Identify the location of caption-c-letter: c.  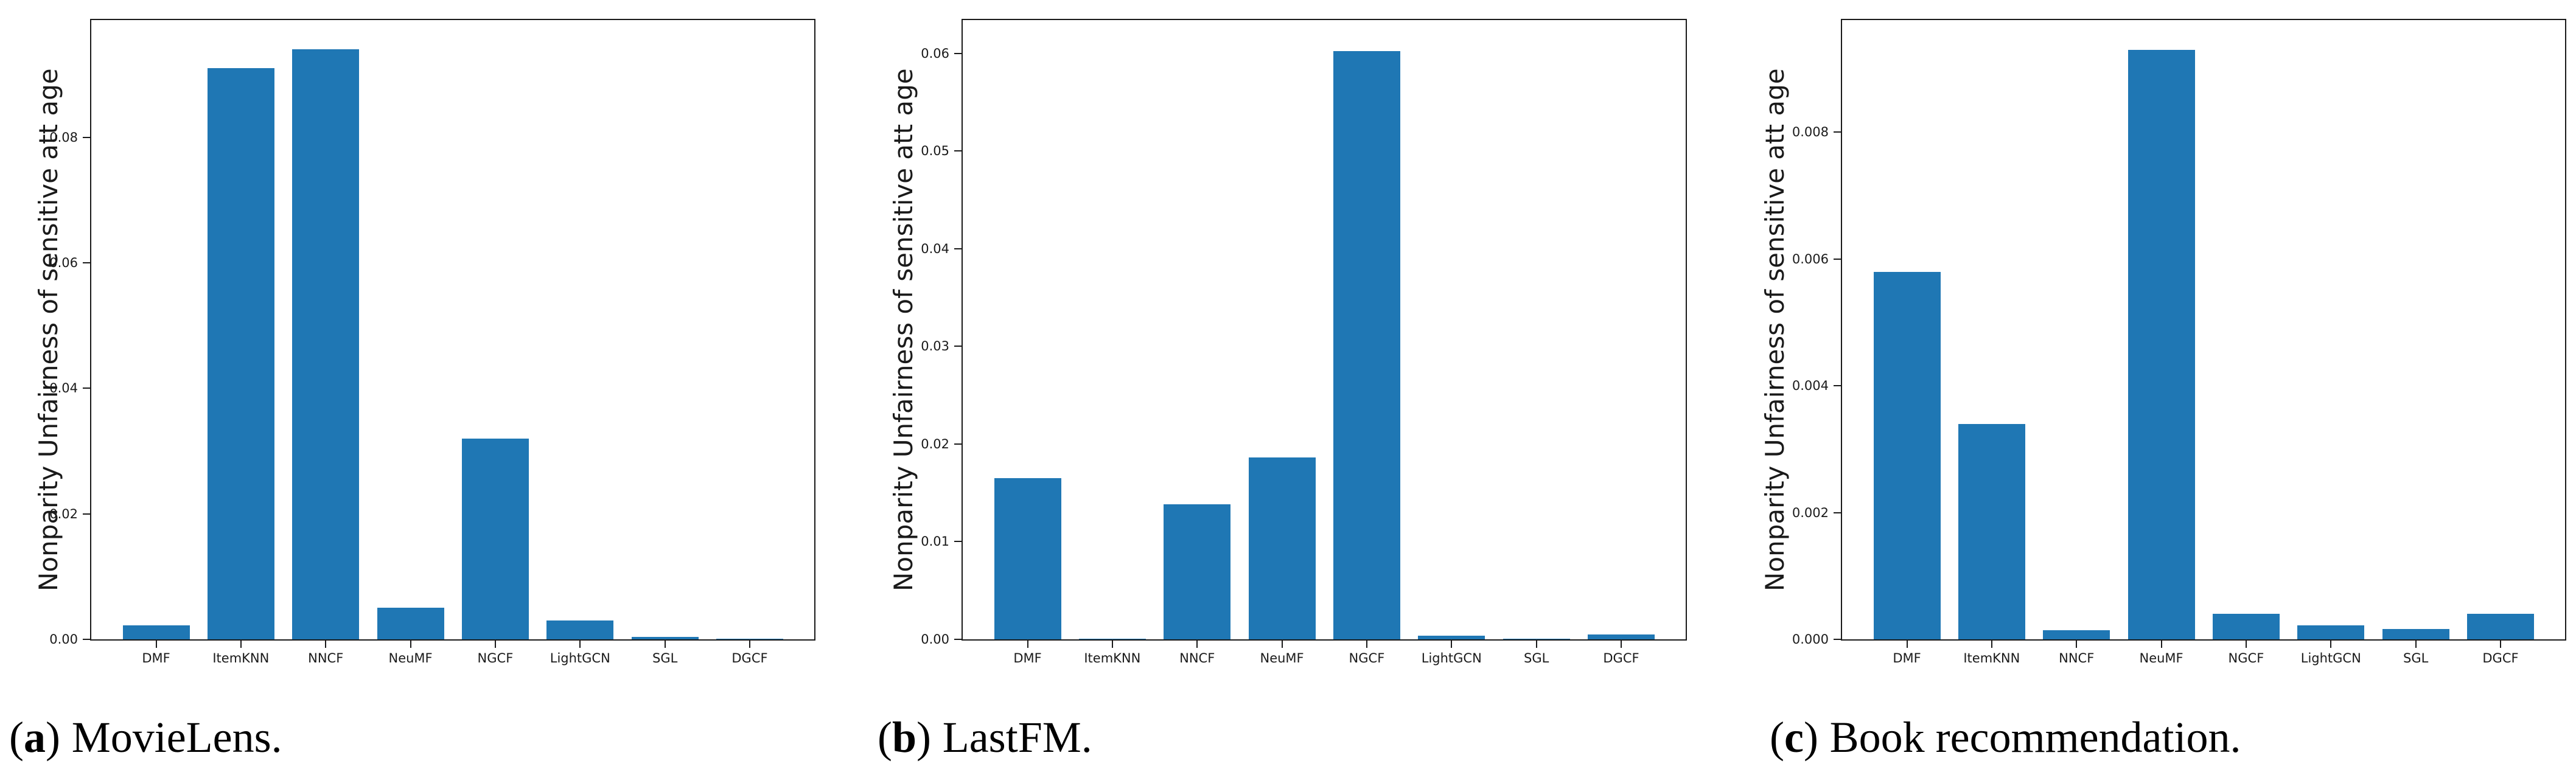
(1794, 737).